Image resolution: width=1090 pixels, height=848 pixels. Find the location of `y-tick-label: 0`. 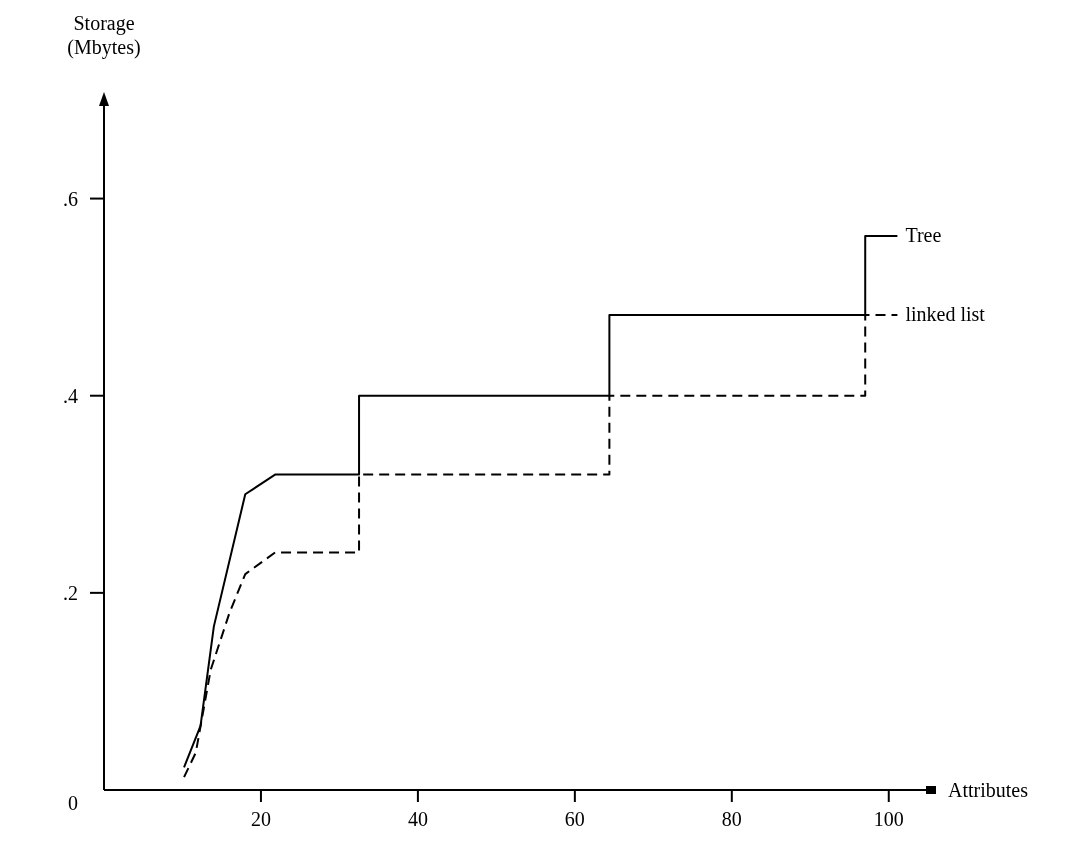

y-tick-label: 0 is located at coordinates (73, 803).